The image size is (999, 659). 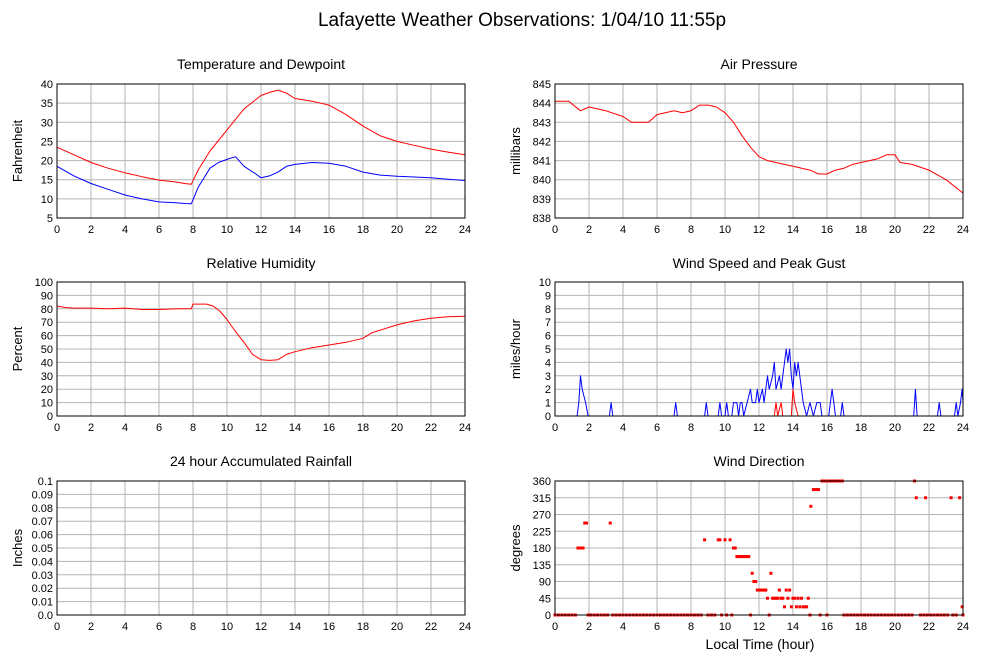 What do you see at coordinates (17, 348) in the screenshot?
I see `y-axis-label: Percent` at bounding box center [17, 348].